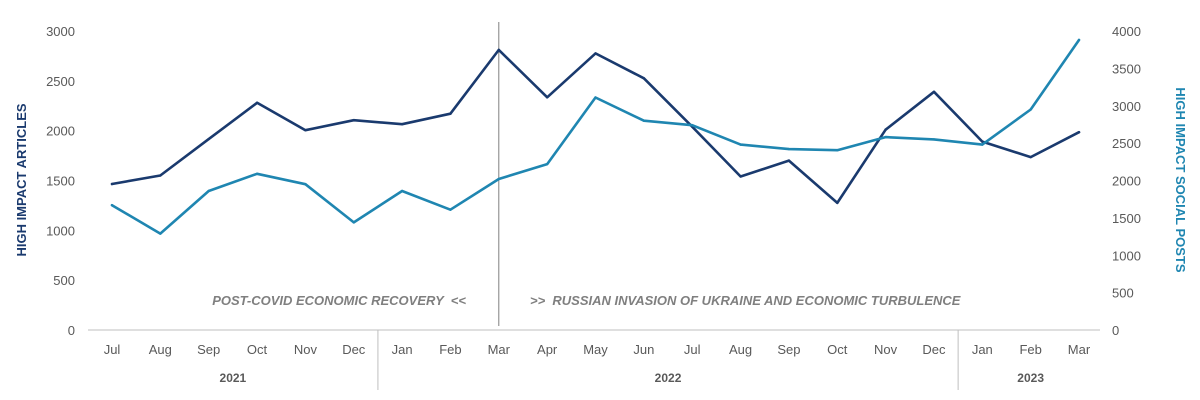 The image size is (1200, 400). What do you see at coordinates (64, 280) in the screenshot?
I see `left-tick-label: 500` at bounding box center [64, 280].